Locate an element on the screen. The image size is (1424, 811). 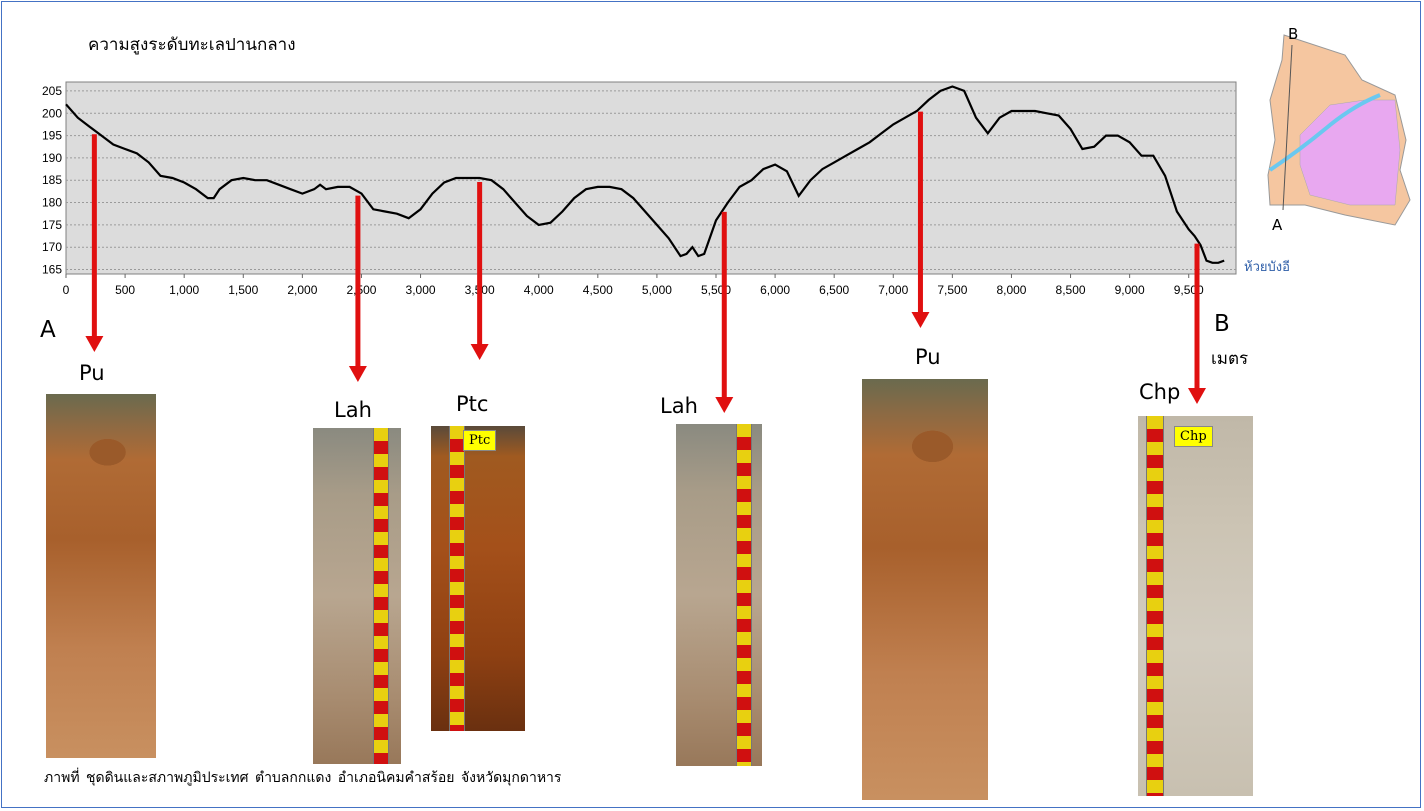
y-axis-ticks: 165 170 175 180 185 190 195 200 205 is located at coordinates (52, 180).